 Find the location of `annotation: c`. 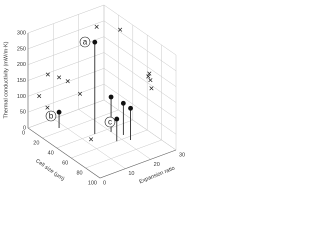

annotation: c is located at coordinates (110, 121).